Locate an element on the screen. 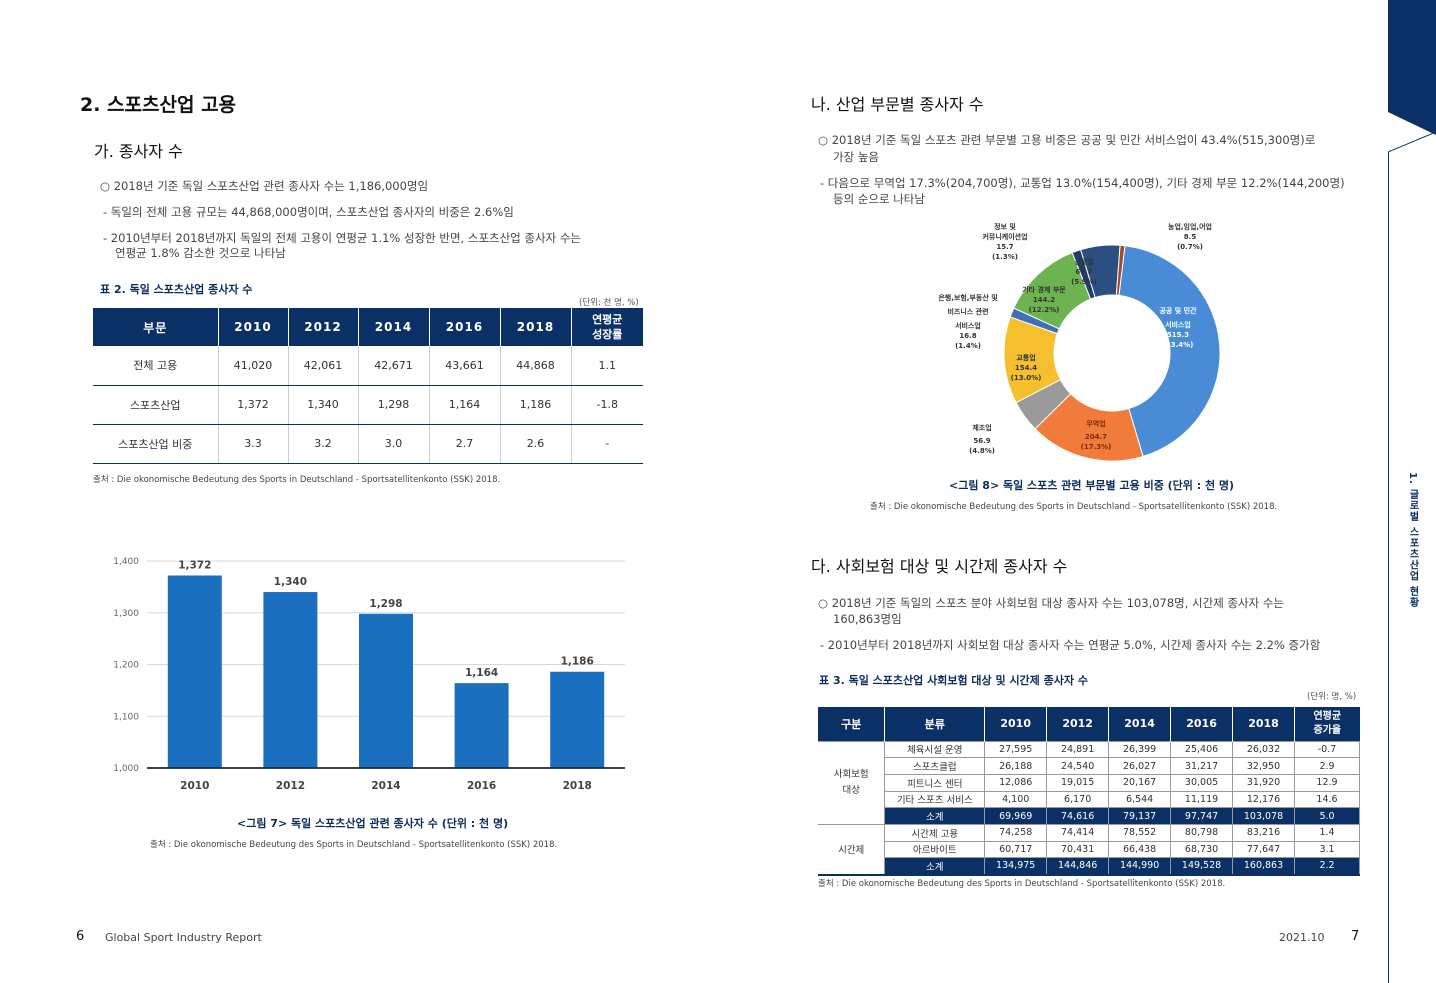 This screenshot has width=1436, height=983. bar-value-label: 1,372 is located at coordinates (194, 565).